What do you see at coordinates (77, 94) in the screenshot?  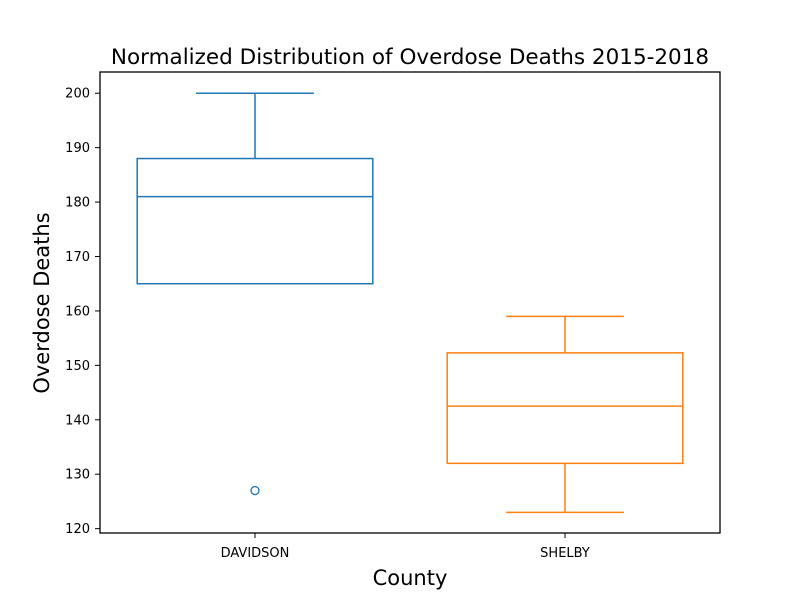 I see `y-tick-label-200: 200` at bounding box center [77, 94].